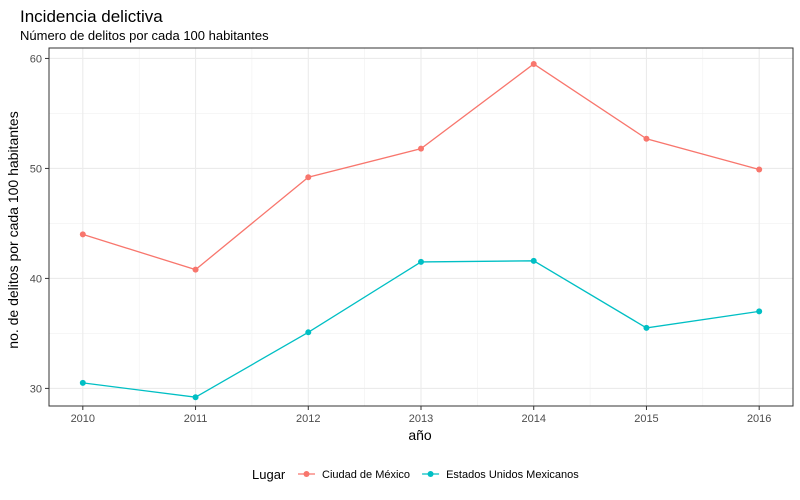 Image resolution: width=800 pixels, height=500 pixels. What do you see at coordinates (421, 419) in the screenshot?
I see `x-tick-label: 2013` at bounding box center [421, 419].